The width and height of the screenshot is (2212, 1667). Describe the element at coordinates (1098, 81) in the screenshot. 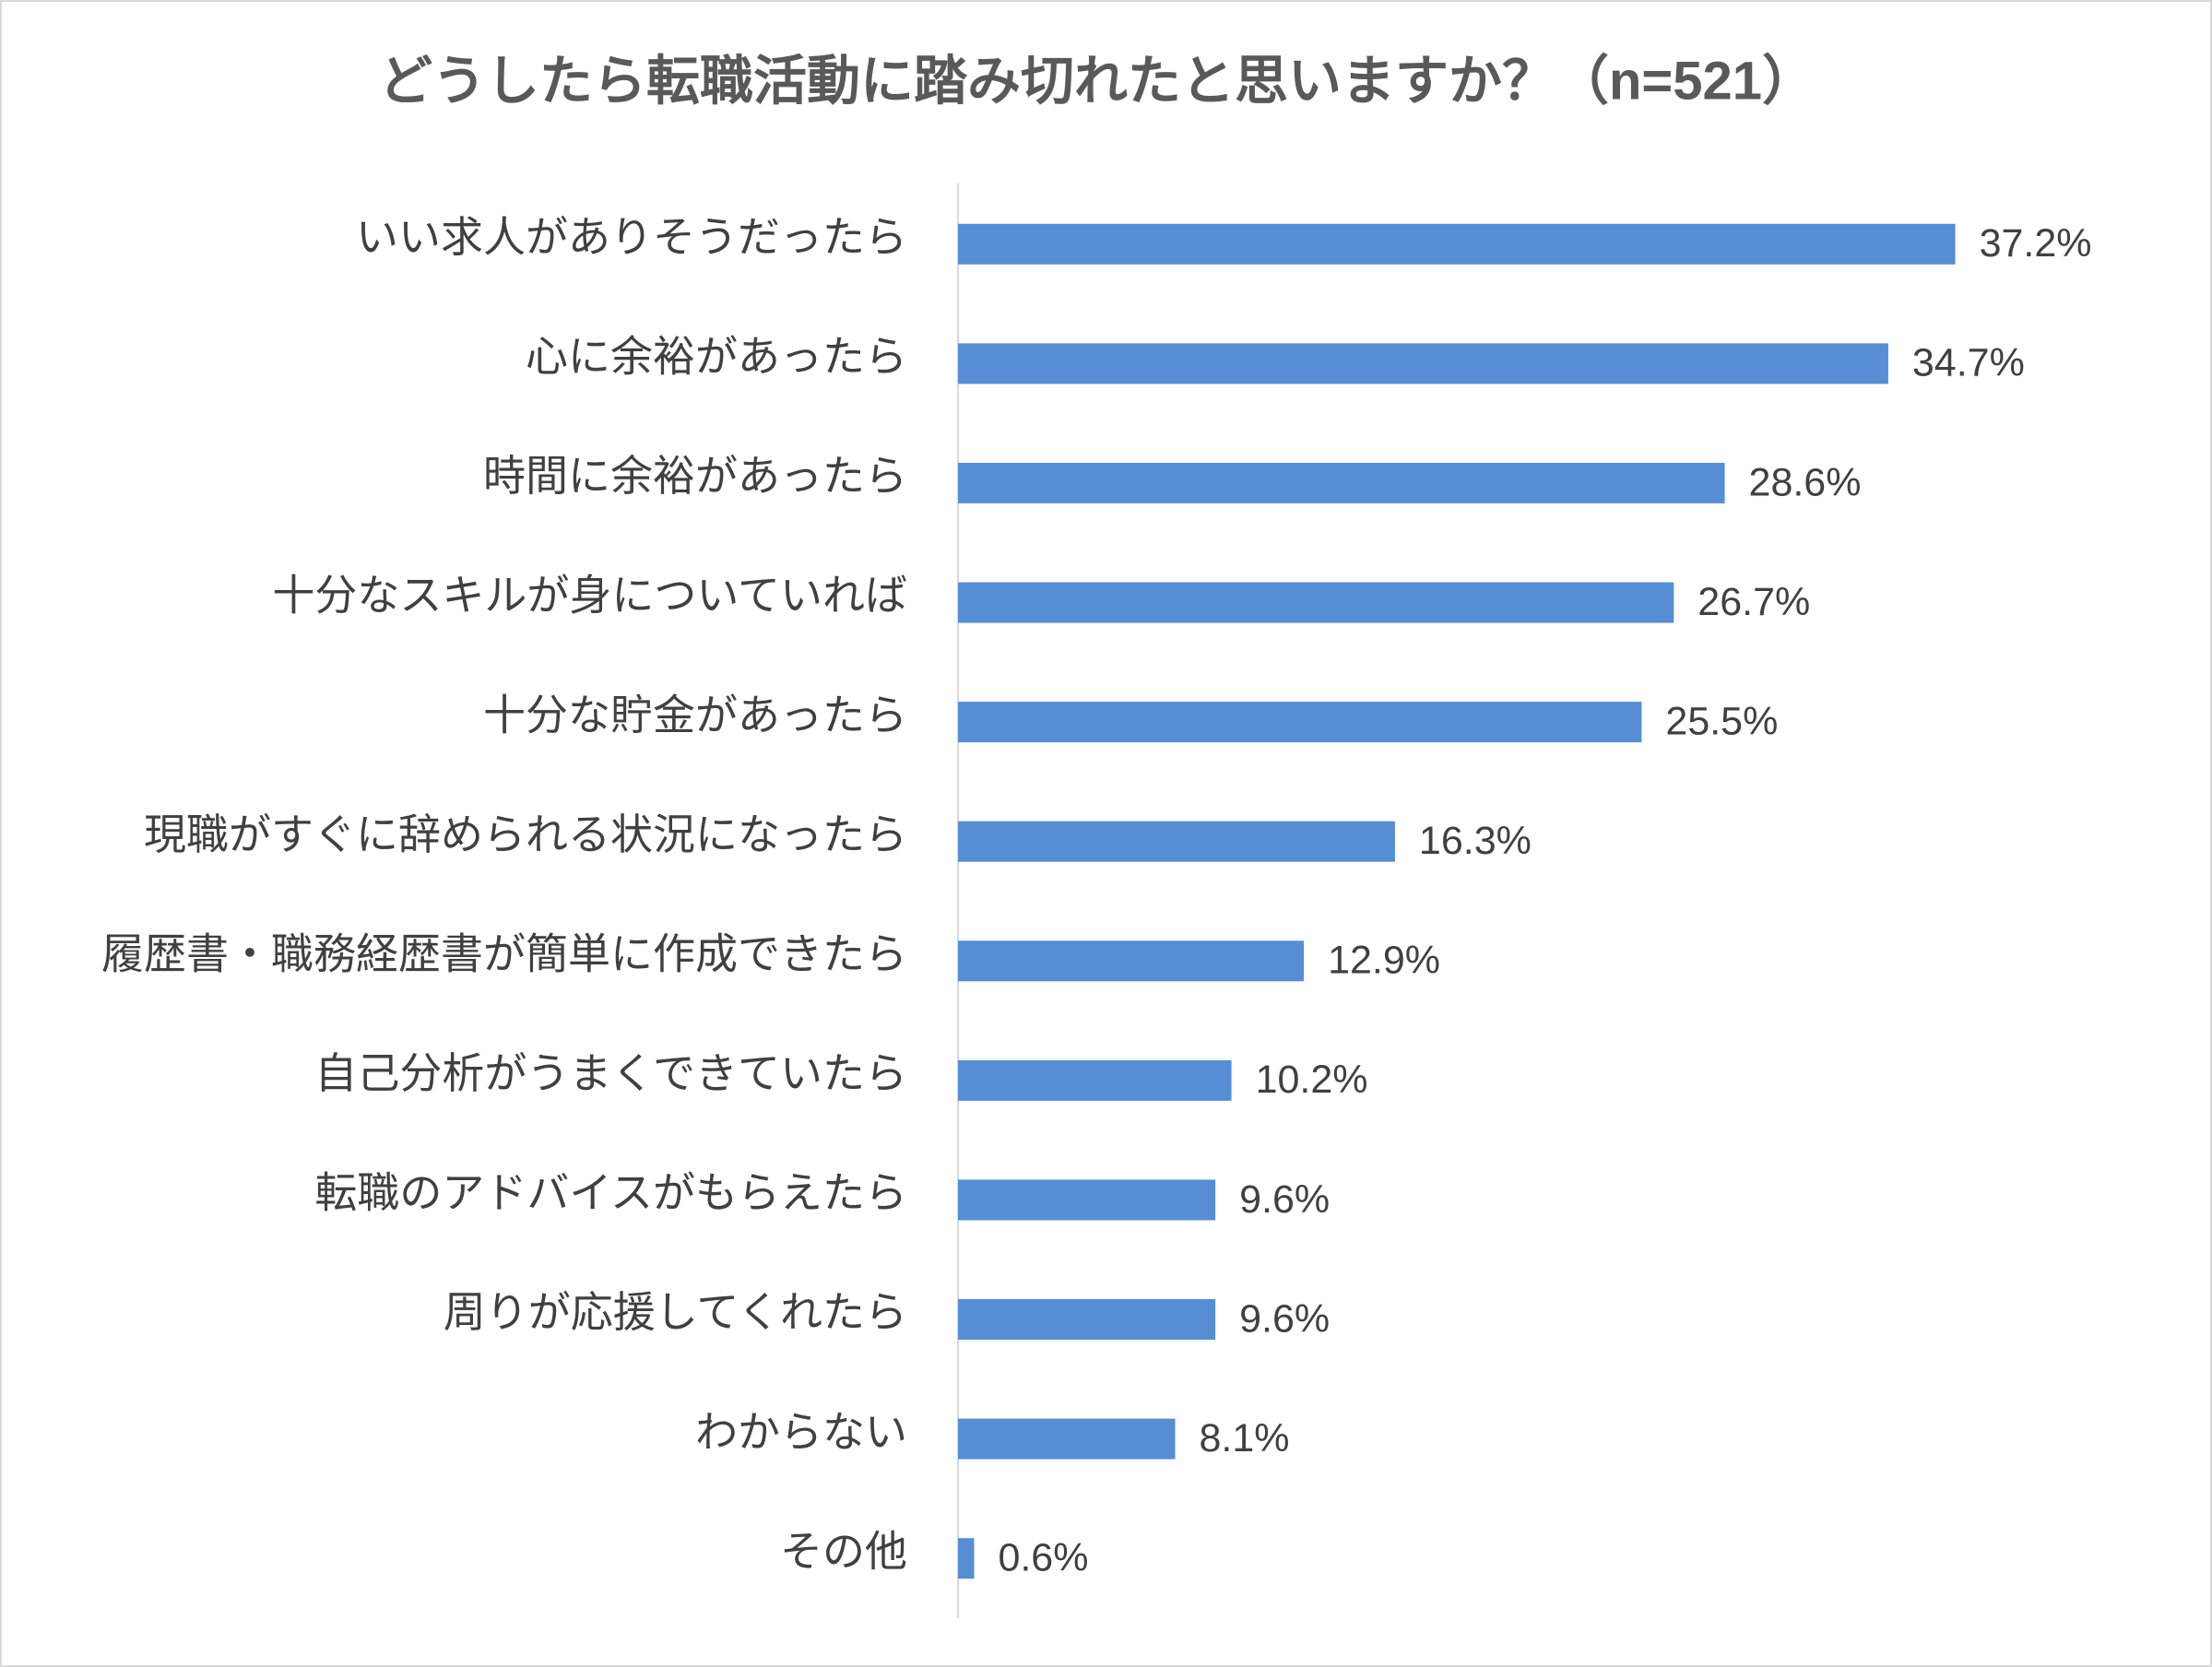

I see `chart-title: どうしたら転職活動に踏み切れたと思いますか？（n=521）` at that location.